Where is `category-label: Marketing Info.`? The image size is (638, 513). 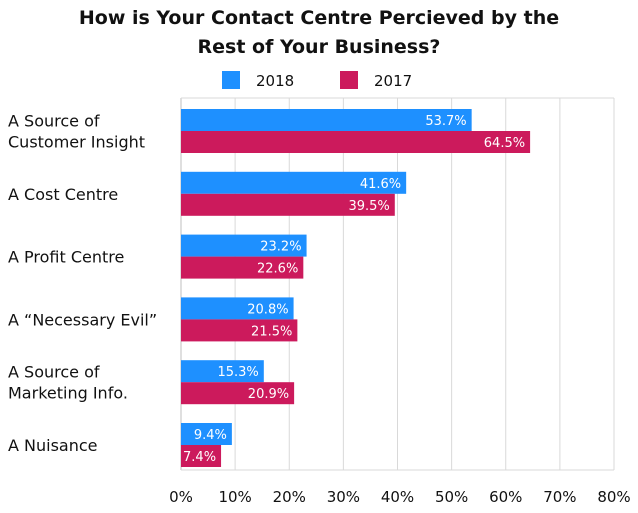 category-label: Marketing Info. is located at coordinates (68, 393).